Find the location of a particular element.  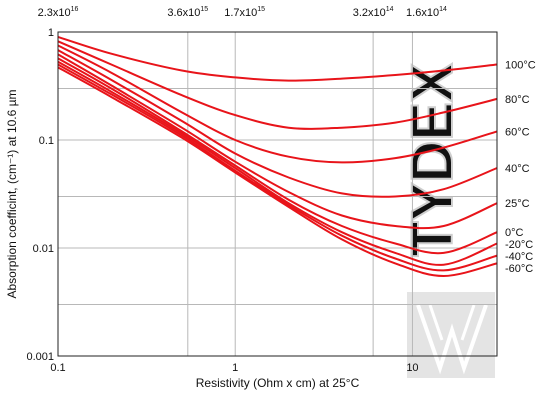

series-label-8: -60°C is located at coordinates (519, 269).